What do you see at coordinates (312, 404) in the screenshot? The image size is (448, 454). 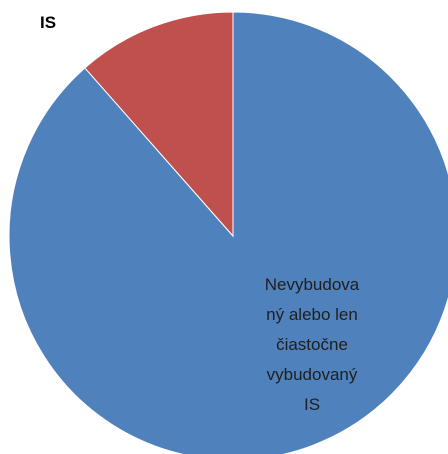 I see `slice-0-label-line-4: IS` at bounding box center [312, 404].